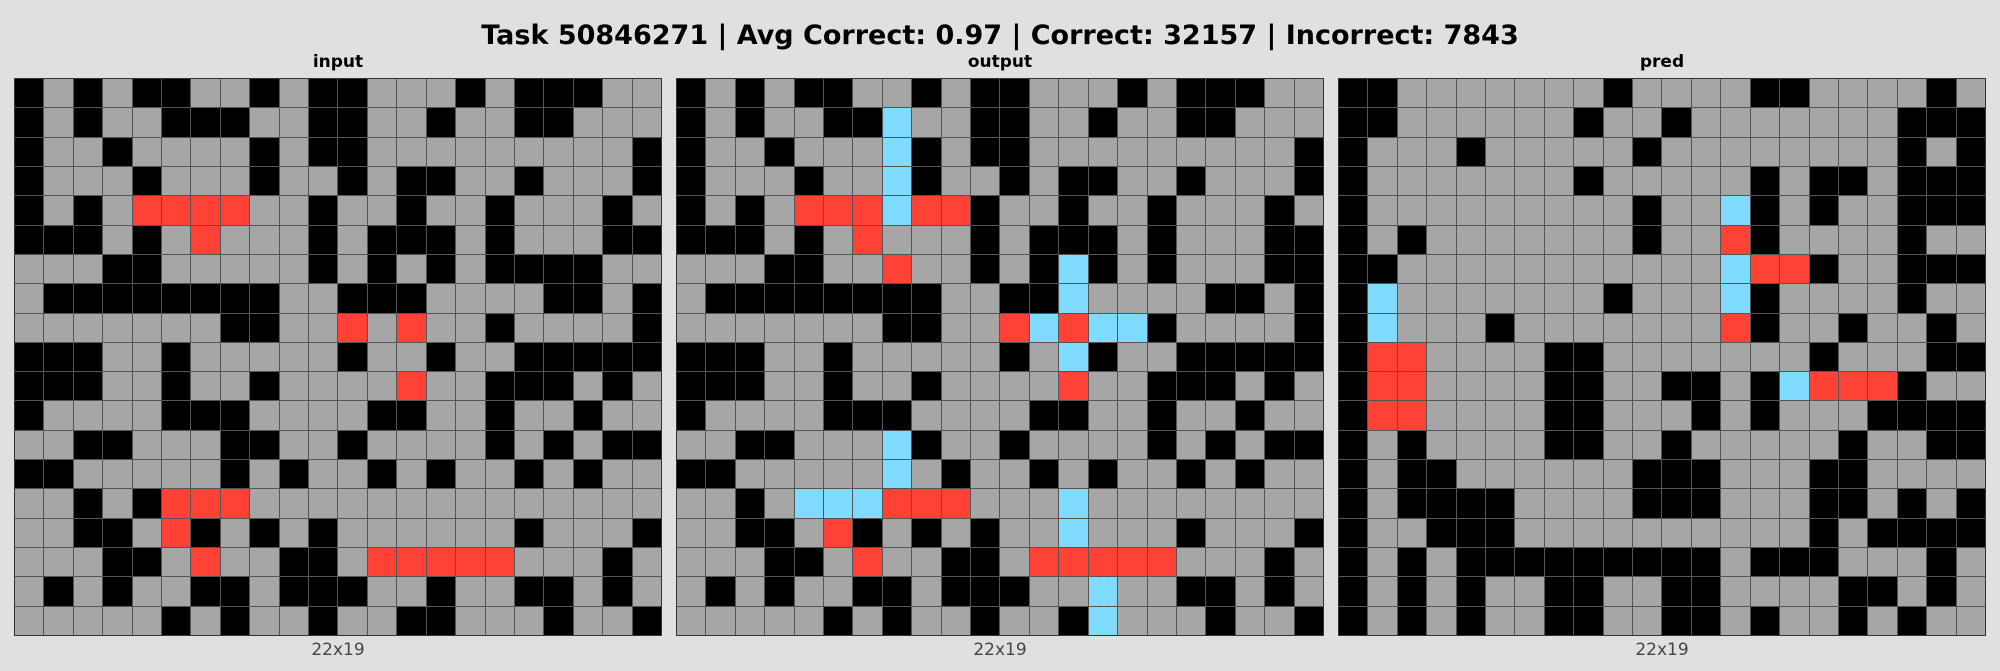  Describe the element at coordinates (338, 650) in the screenshot. I see `input-dims: 22x19` at that location.